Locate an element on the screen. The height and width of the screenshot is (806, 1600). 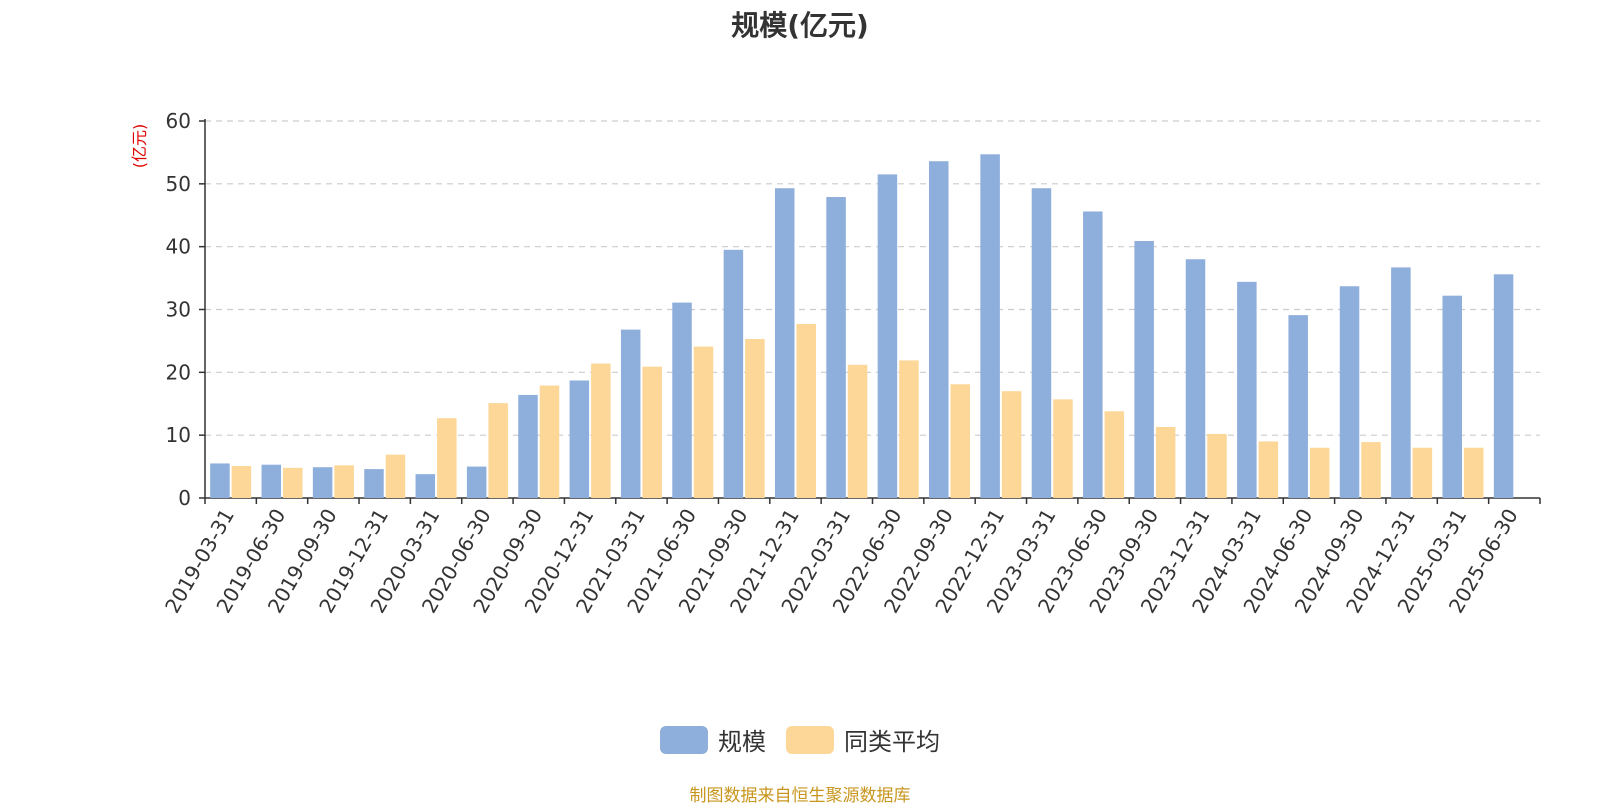
y-tick-label: 50 is located at coordinates (178, 184).